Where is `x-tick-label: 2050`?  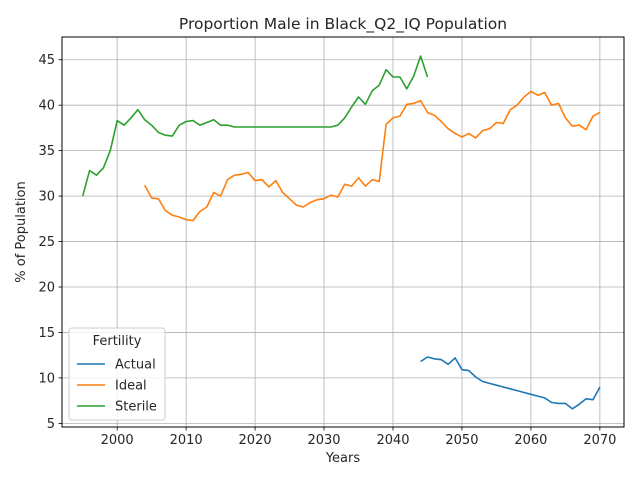 x-tick-label: 2050 is located at coordinates (461, 440).